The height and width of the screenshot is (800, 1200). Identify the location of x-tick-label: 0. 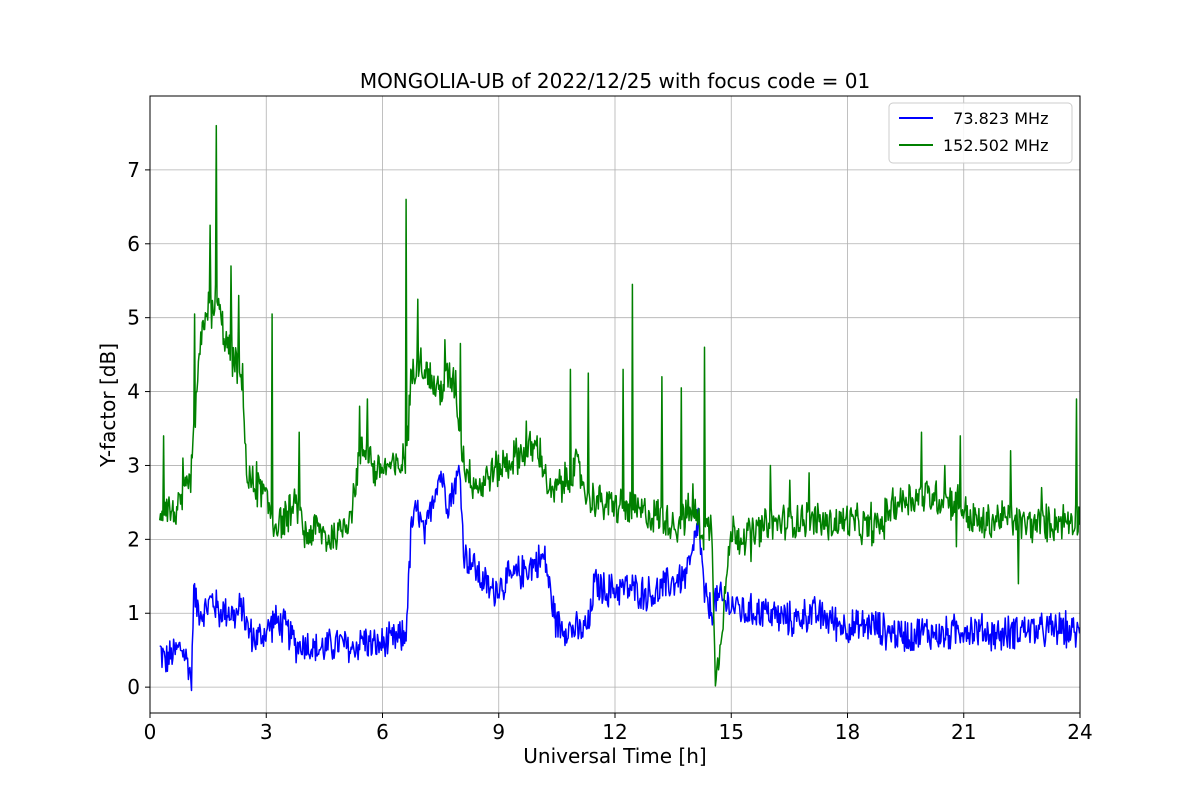
(150, 732).